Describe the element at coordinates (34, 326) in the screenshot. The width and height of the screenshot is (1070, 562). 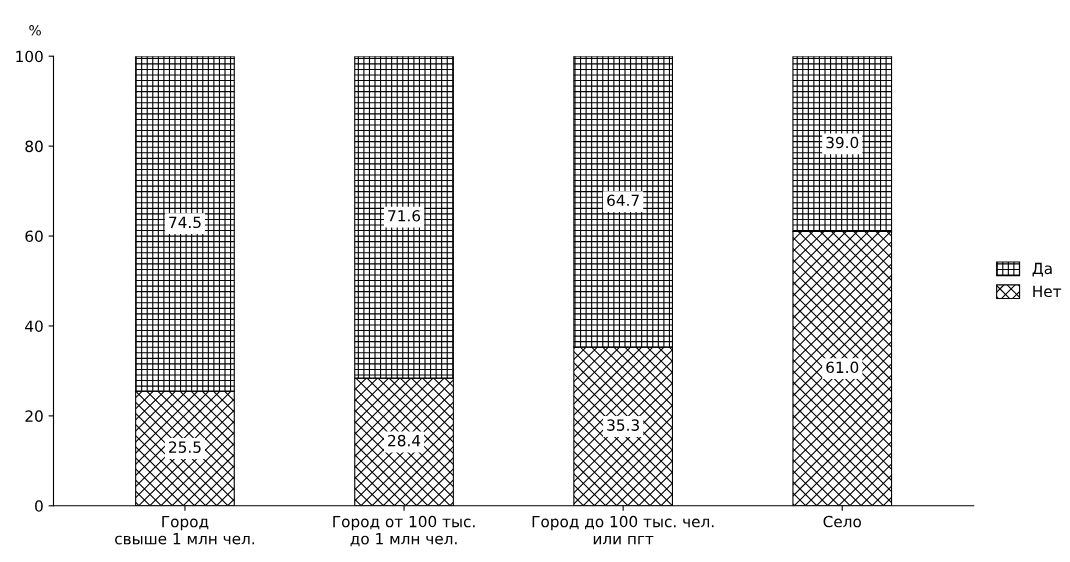
I see `y-tick-label: 40` at that location.